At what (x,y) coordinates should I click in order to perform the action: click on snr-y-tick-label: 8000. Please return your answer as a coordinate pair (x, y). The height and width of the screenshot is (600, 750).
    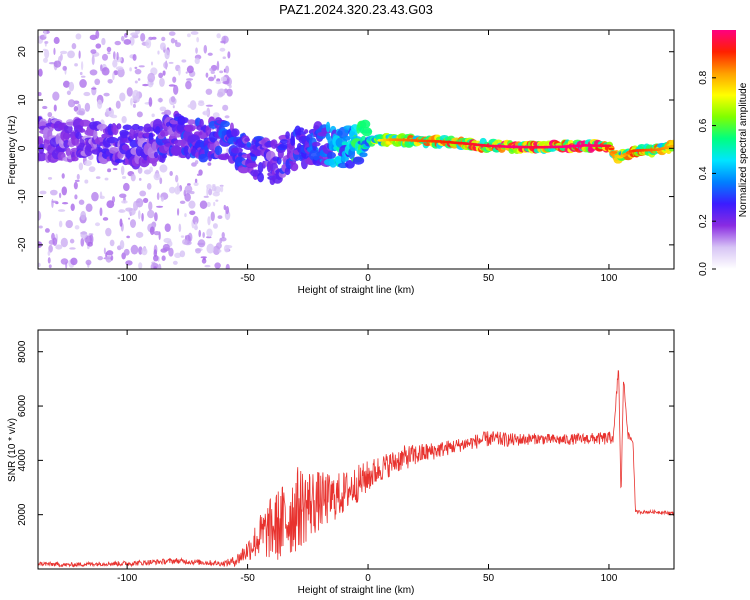
    Looking at the image, I should click on (22, 351).